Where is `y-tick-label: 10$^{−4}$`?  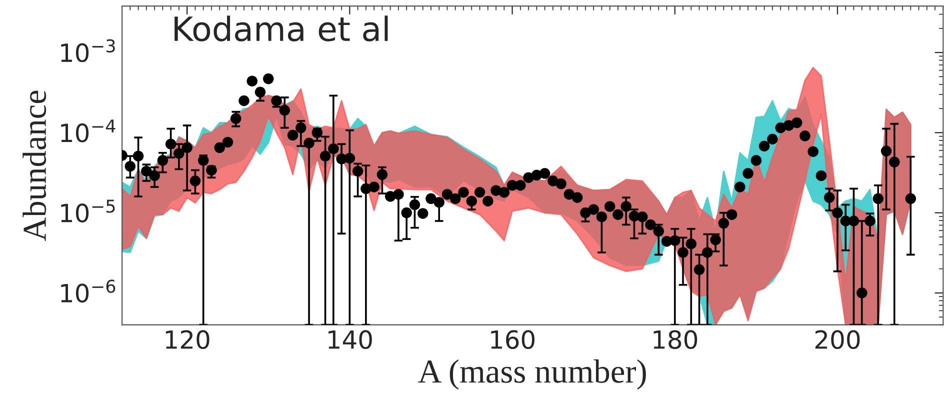 y-tick-label: 10$^{−4}$ is located at coordinates (88, 131).